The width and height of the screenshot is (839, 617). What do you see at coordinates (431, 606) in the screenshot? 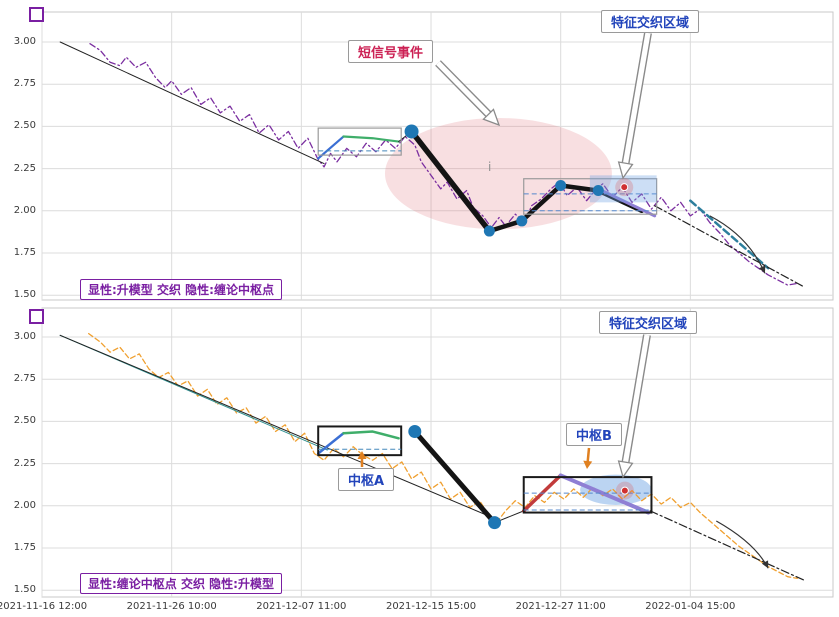
I see `x-tick-label: 2021-12-15 15:00` at bounding box center [431, 606].